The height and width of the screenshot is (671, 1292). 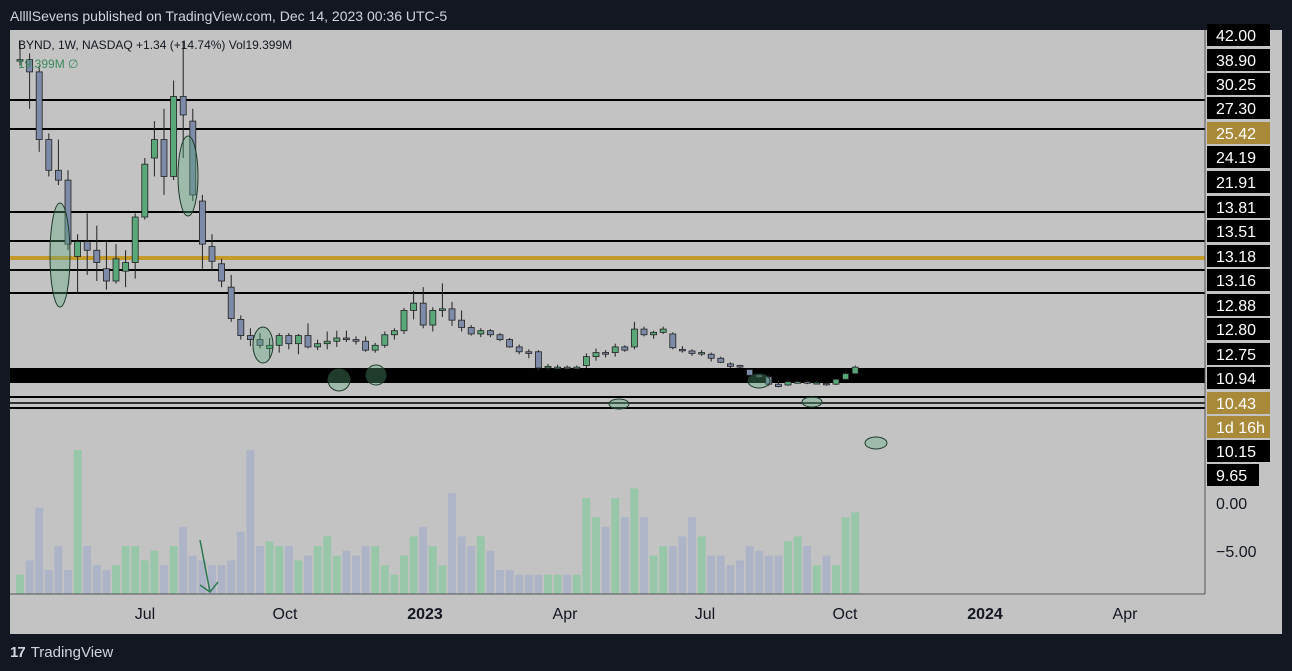 What do you see at coordinates (1240, 428) in the screenshot?
I see `price-axis-label: 1d 16h` at bounding box center [1240, 428].